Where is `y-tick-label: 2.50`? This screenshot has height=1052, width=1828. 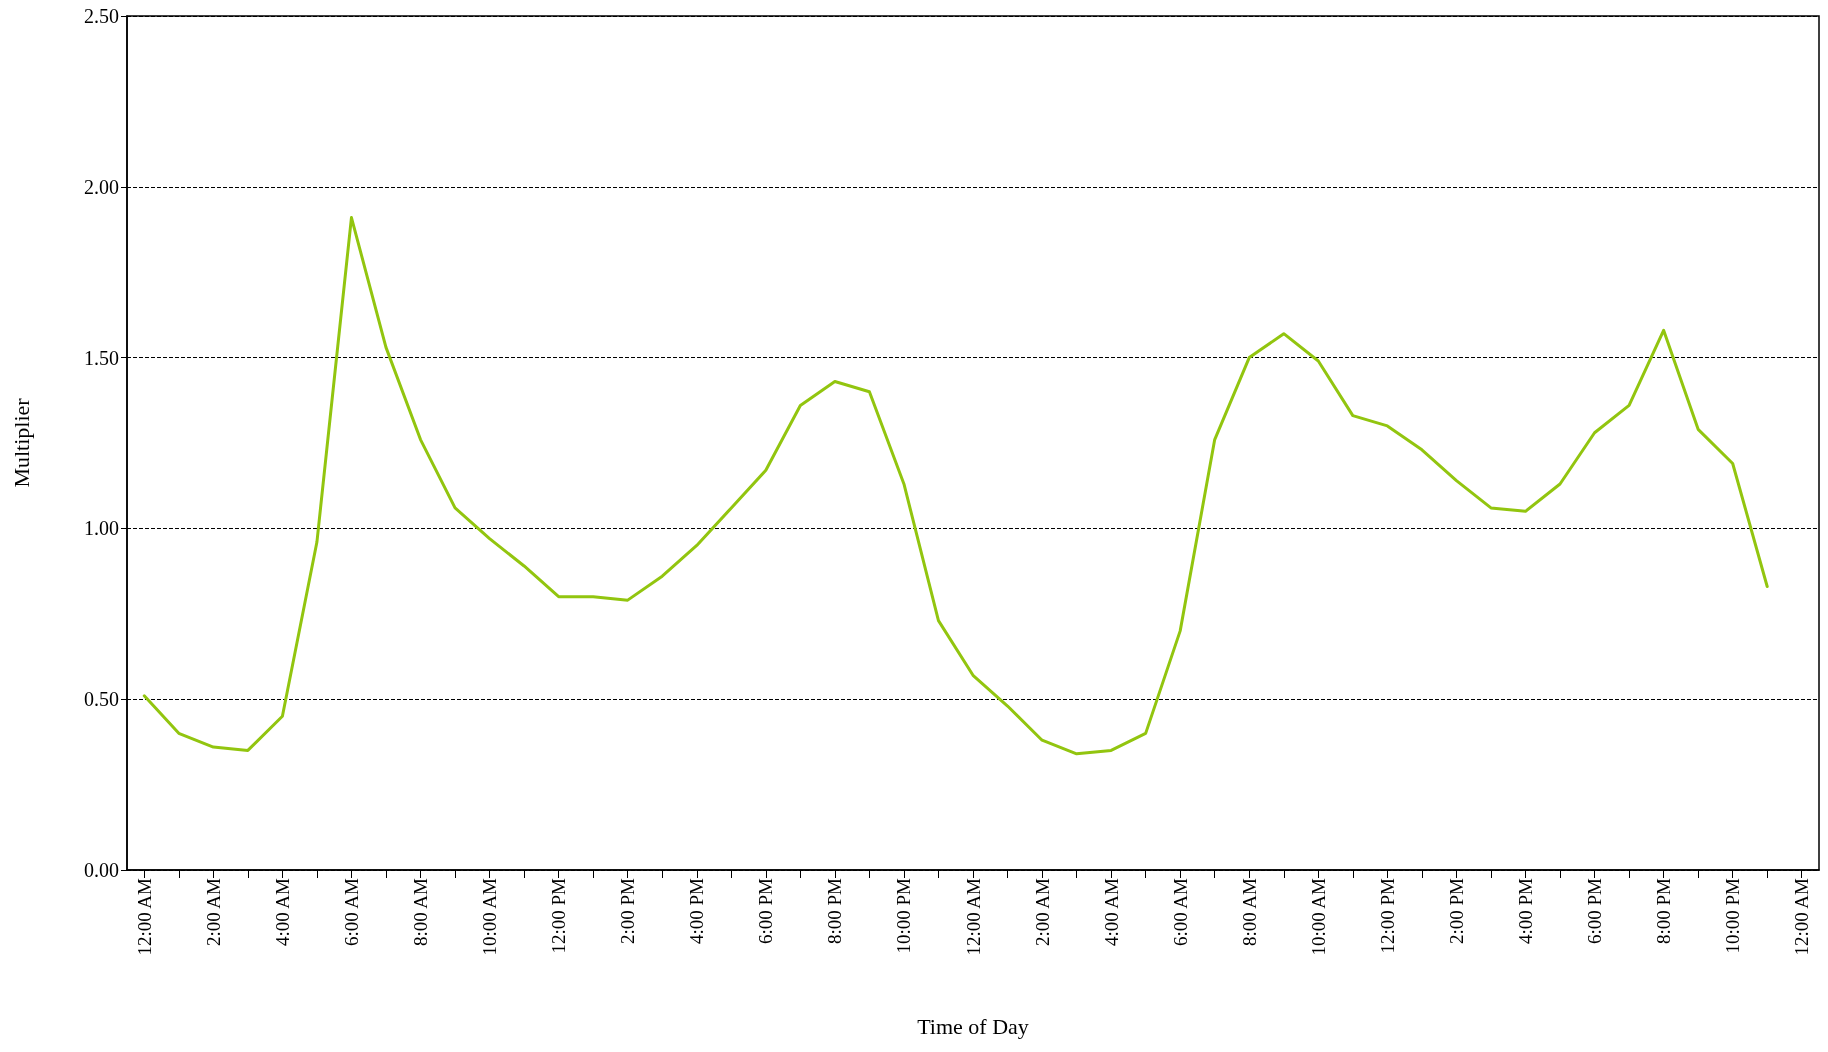 y-tick-label: 2.50 is located at coordinates (101, 16).